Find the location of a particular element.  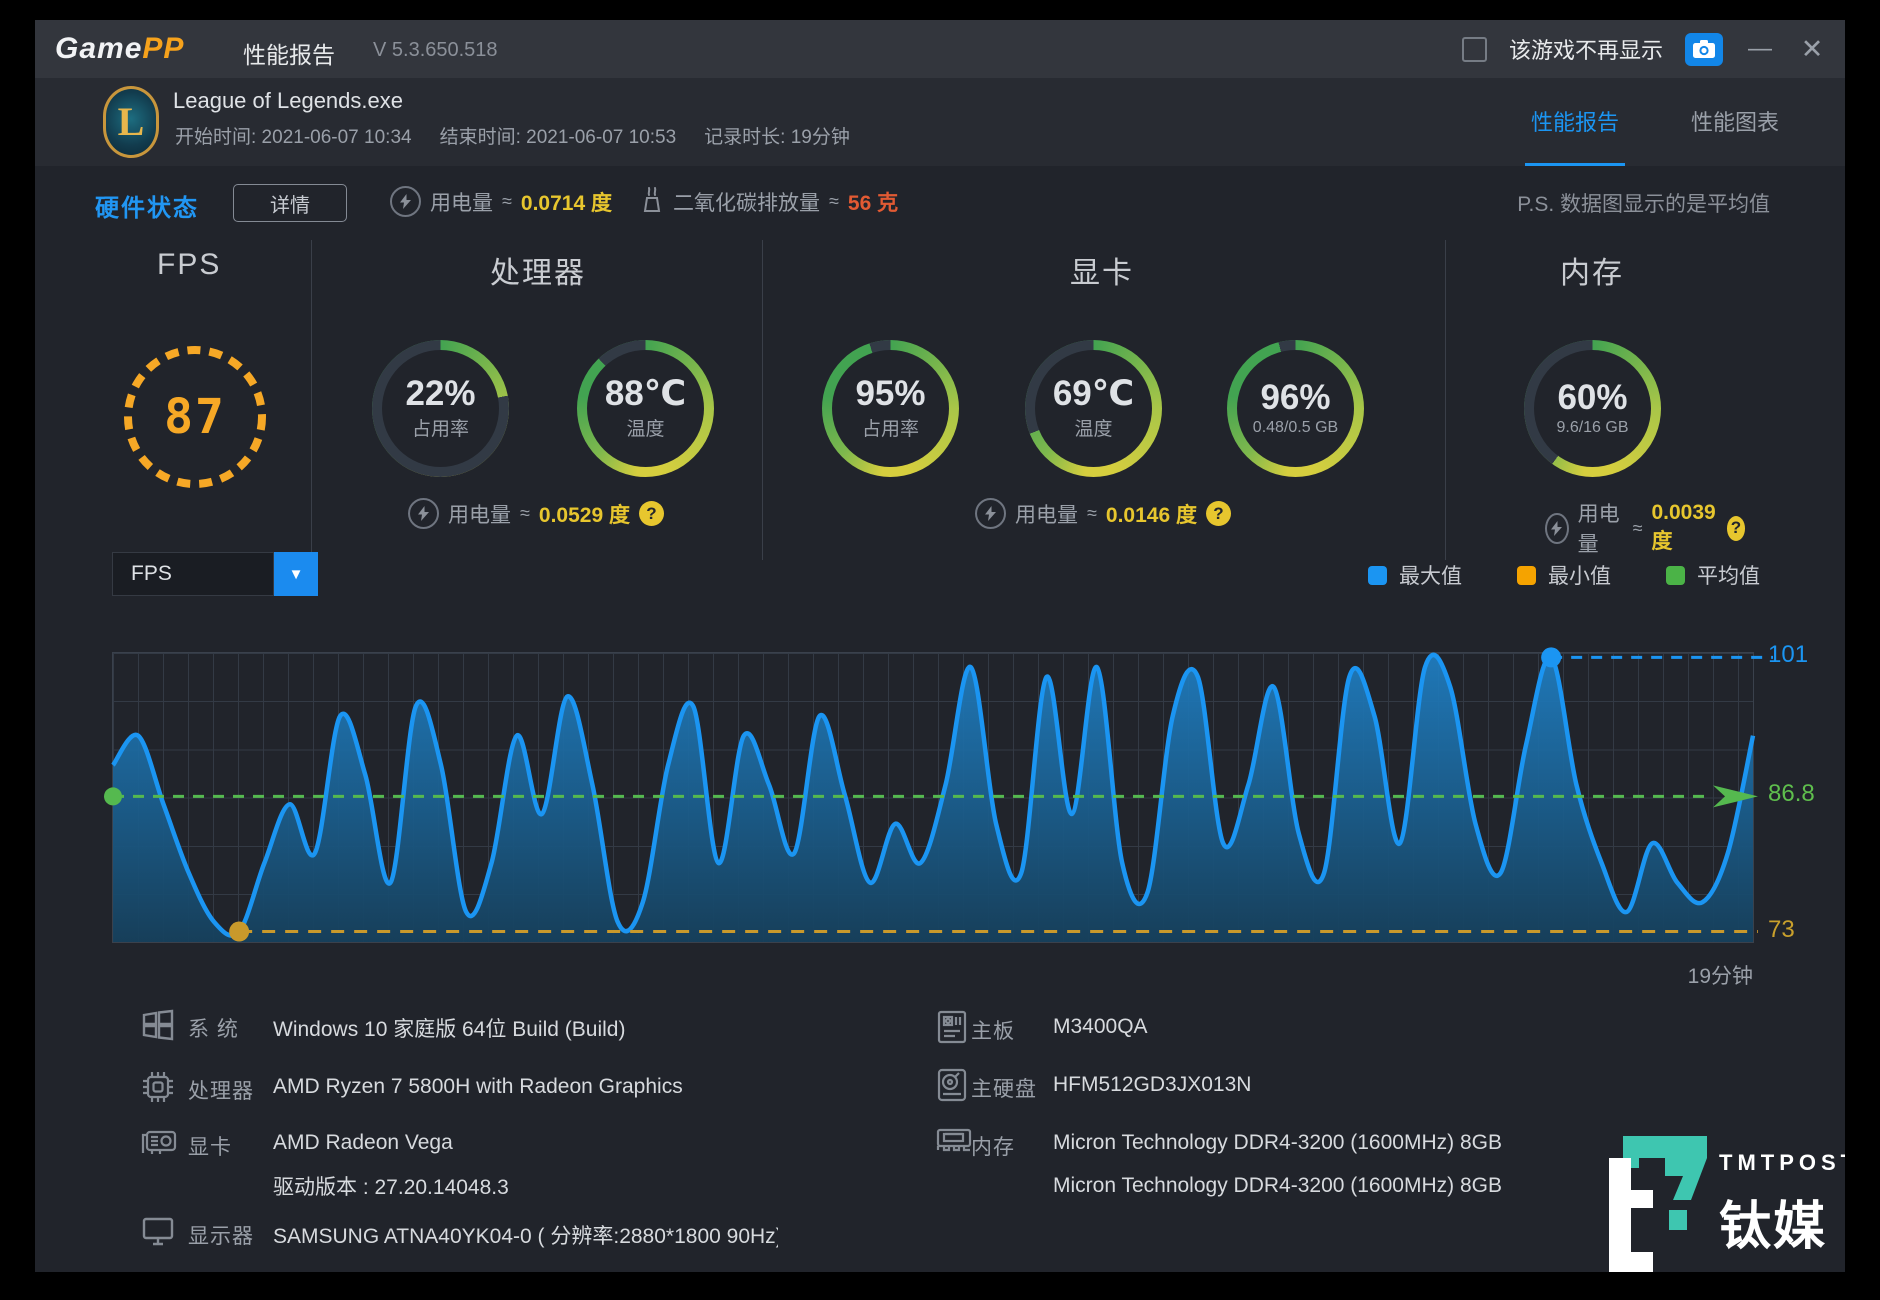

tab-bar: 性能报告 性能图表 is located at coordinates (1654, 122).